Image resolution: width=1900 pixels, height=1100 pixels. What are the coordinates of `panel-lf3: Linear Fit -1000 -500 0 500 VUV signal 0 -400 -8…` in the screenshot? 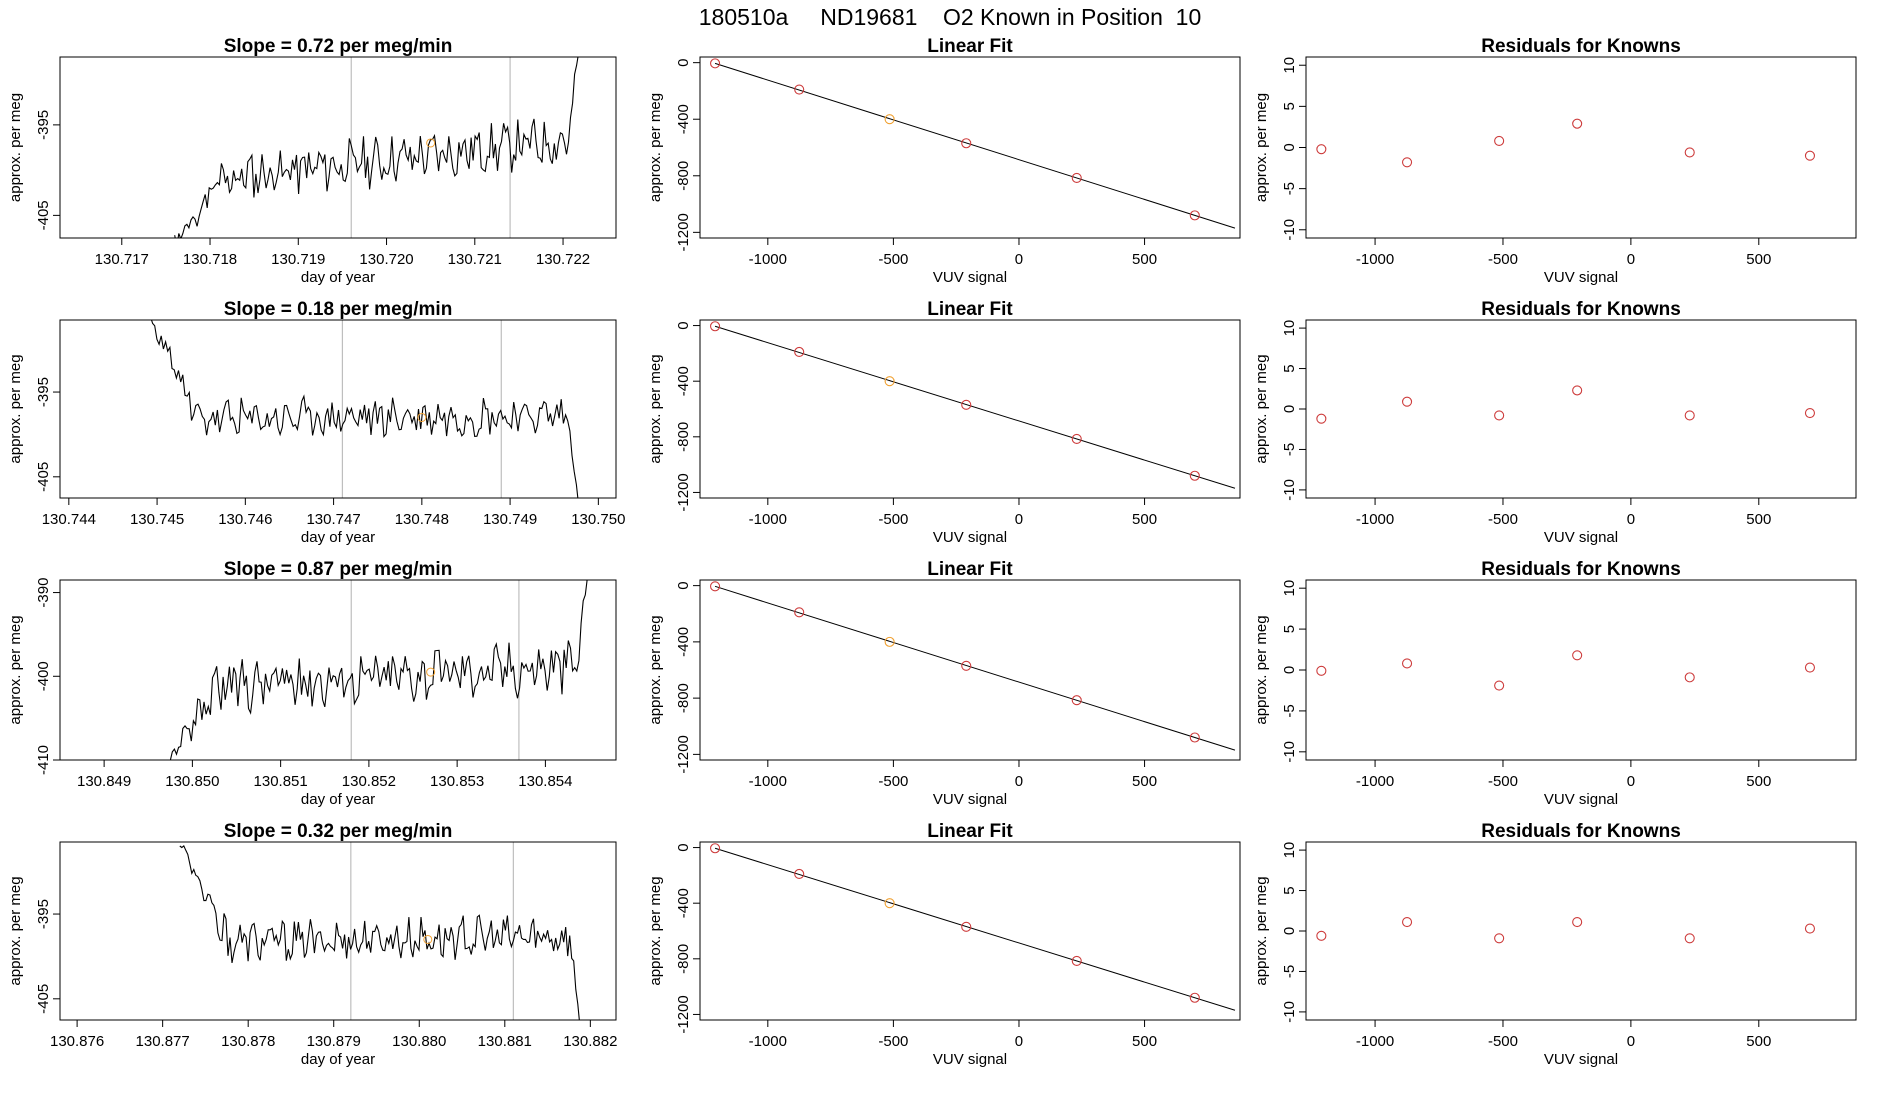 It's located at (944, 683).